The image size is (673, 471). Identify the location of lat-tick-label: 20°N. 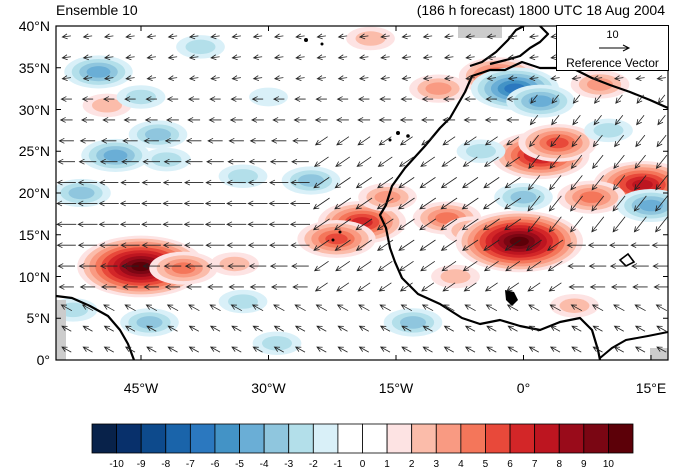
(34, 193).